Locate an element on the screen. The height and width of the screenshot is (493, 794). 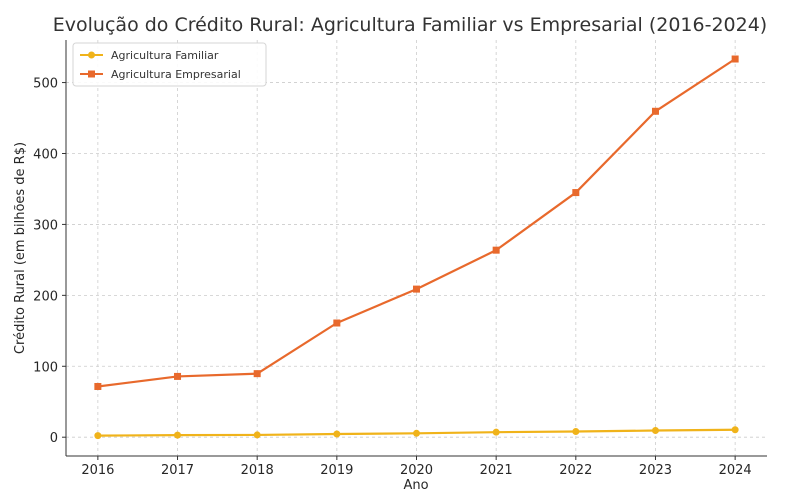
legend-marker-empresarial is located at coordinates (91, 74).